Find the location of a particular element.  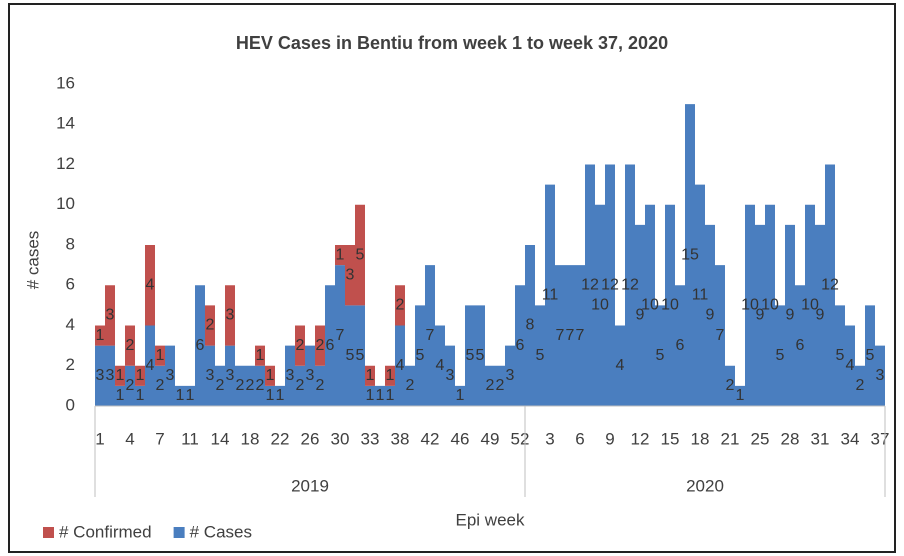

x-tick-label: 9 is located at coordinates (609, 438).